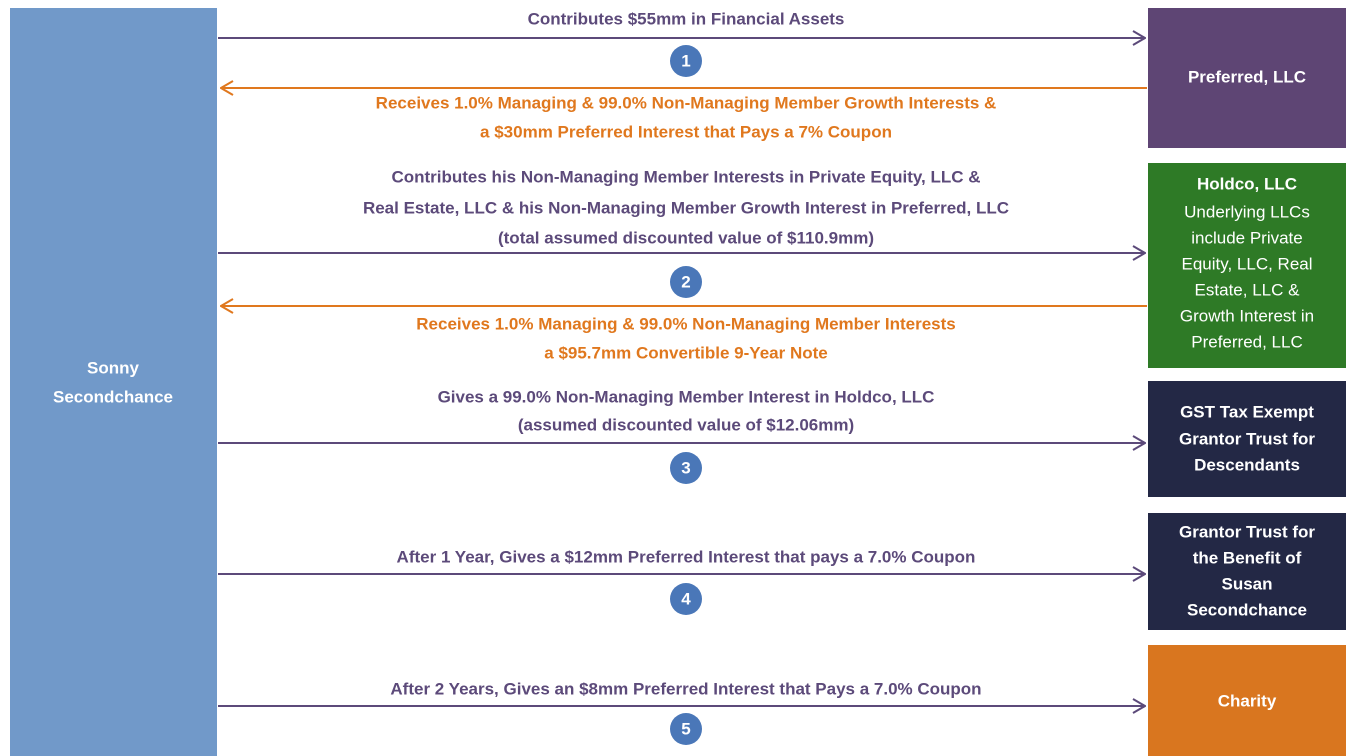 This screenshot has width=1346, height=756. I want to click on entity-label: Charity, so click(1247, 700).